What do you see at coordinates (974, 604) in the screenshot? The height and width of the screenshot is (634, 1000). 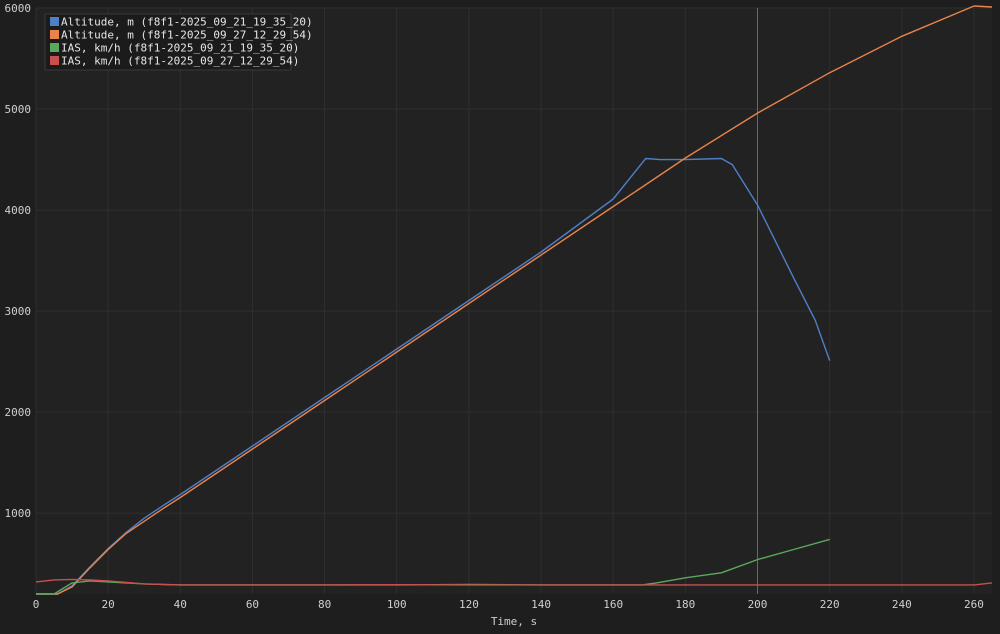 I see `x-tick-label: 260` at bounding box center [974, 604].